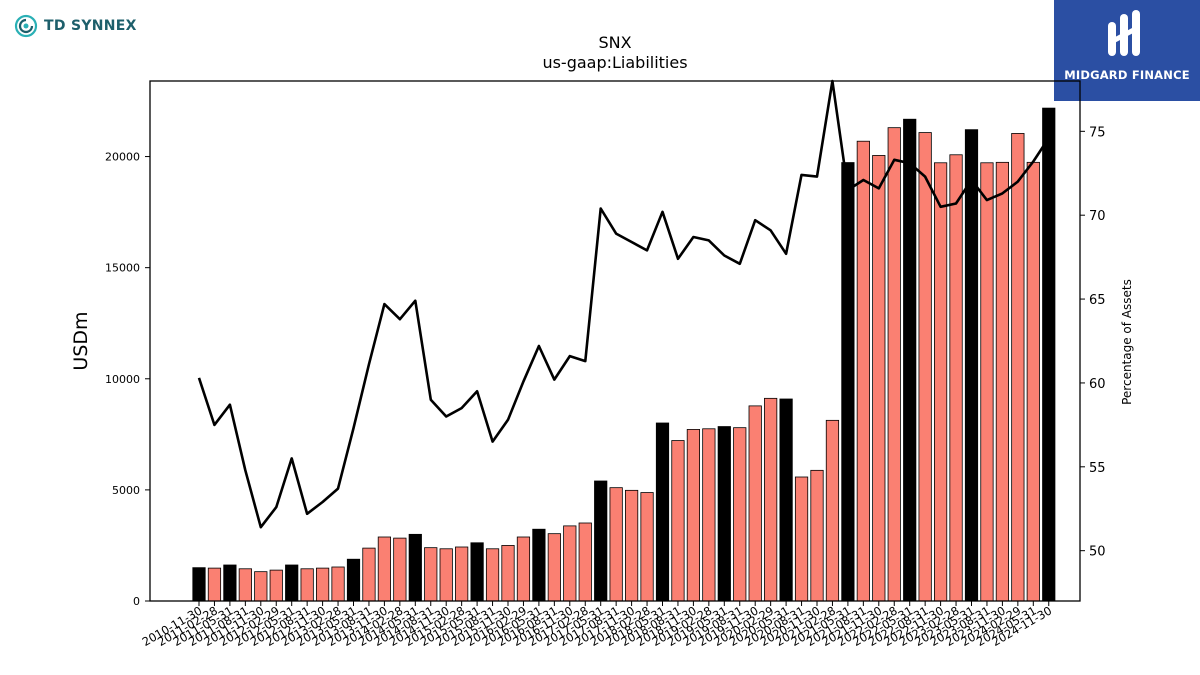 The height and width of the screenshot is (675, 1200). I want to click on midgard-finance-logo-text: MIDGARD FINANCE, so click(1127, 75).